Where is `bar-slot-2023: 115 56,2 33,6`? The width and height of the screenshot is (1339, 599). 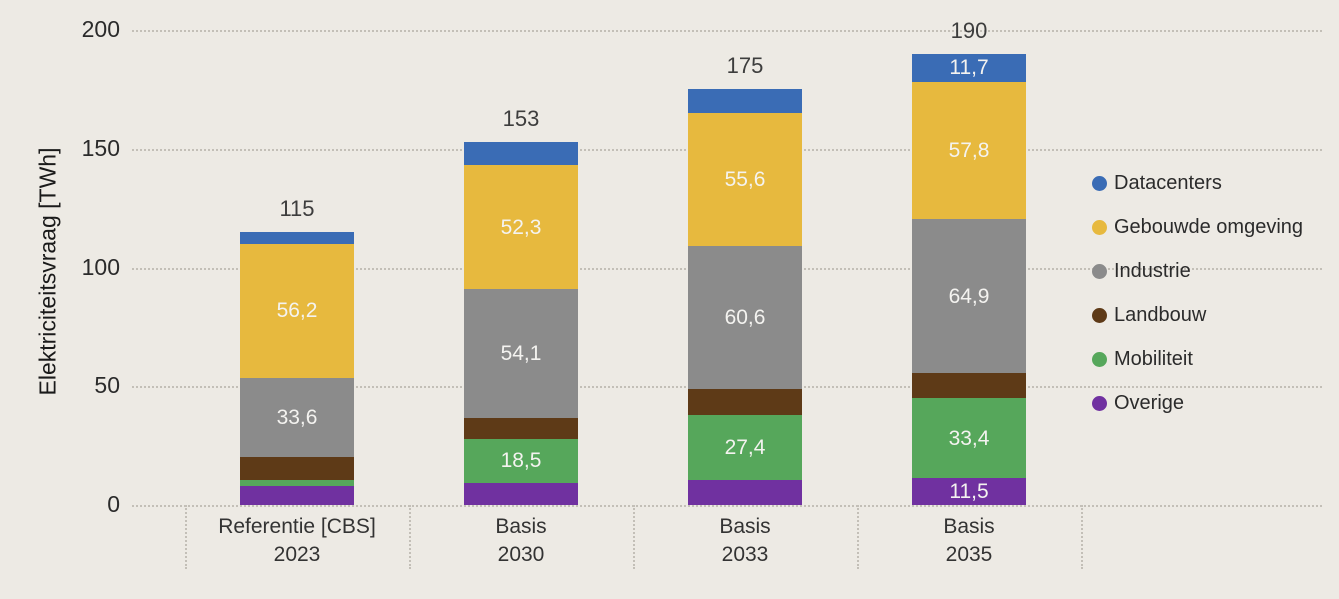
bar-slot-2023: 115 56,2 33,6 is located at coordinates (297, 268).